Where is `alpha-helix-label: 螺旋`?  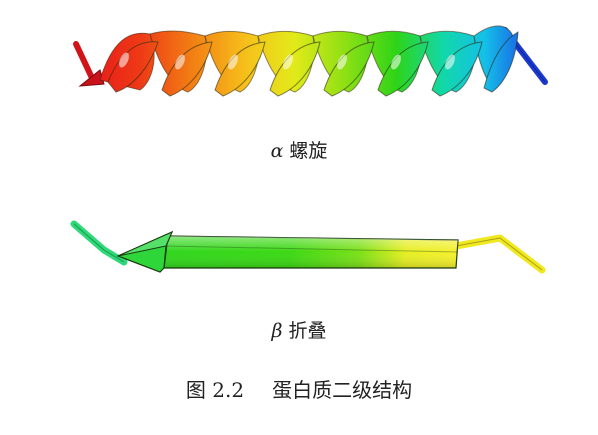 alpha-helix-label: 螺旋 is located at coordinates (308, 151).